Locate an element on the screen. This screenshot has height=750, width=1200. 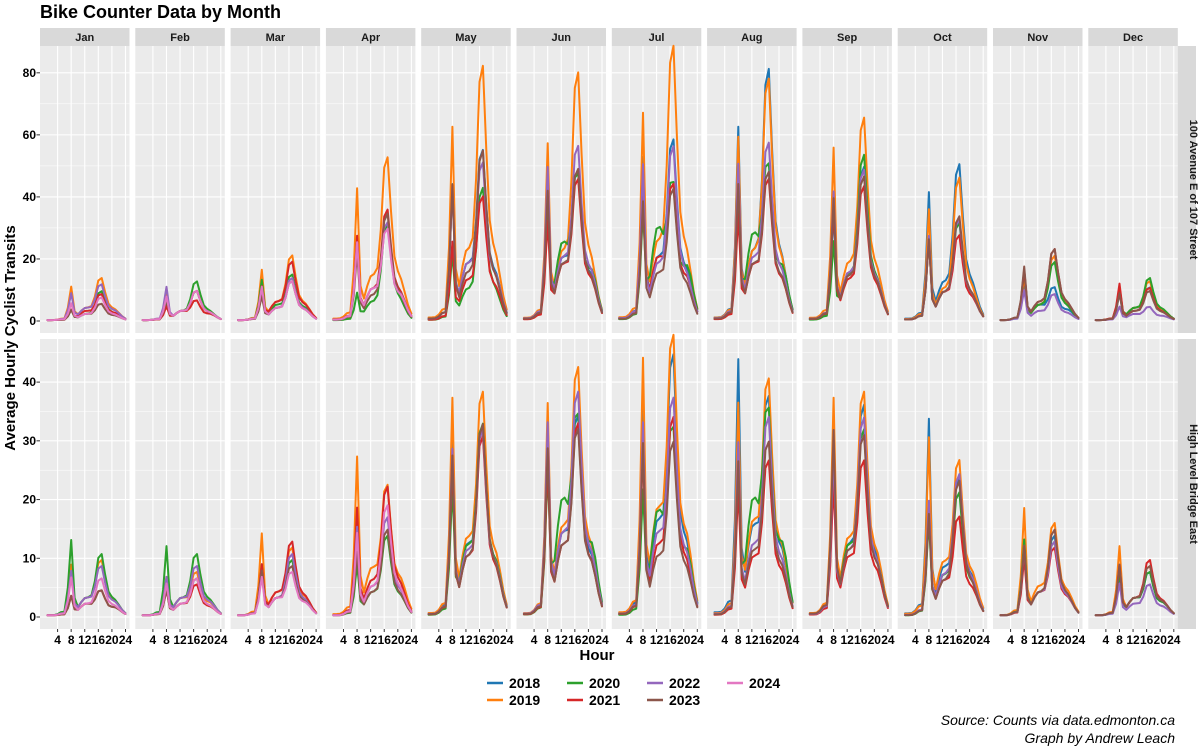
facet-mar-row-1: Mar is located at coordinates (275, 180).